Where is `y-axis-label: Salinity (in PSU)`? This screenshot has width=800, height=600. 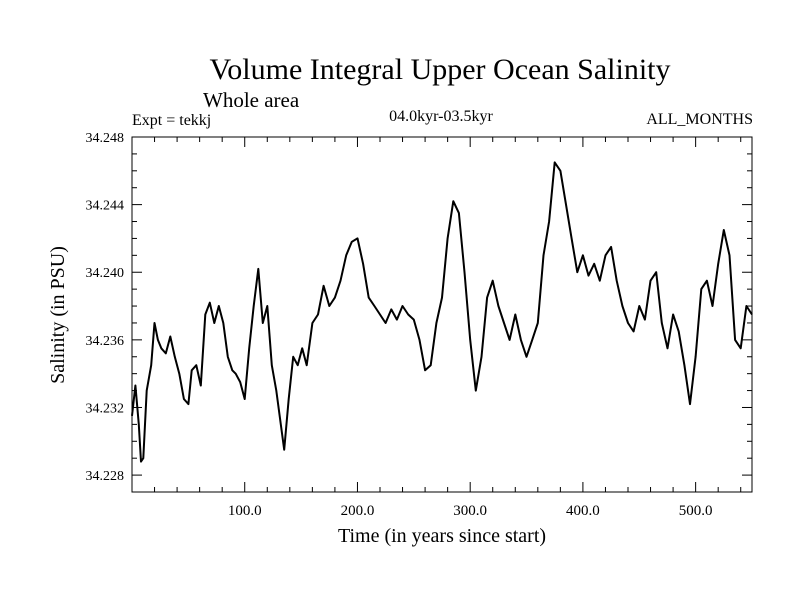
y-axis-label: Salinity (in PSU) is located at coordinates (58, 315).